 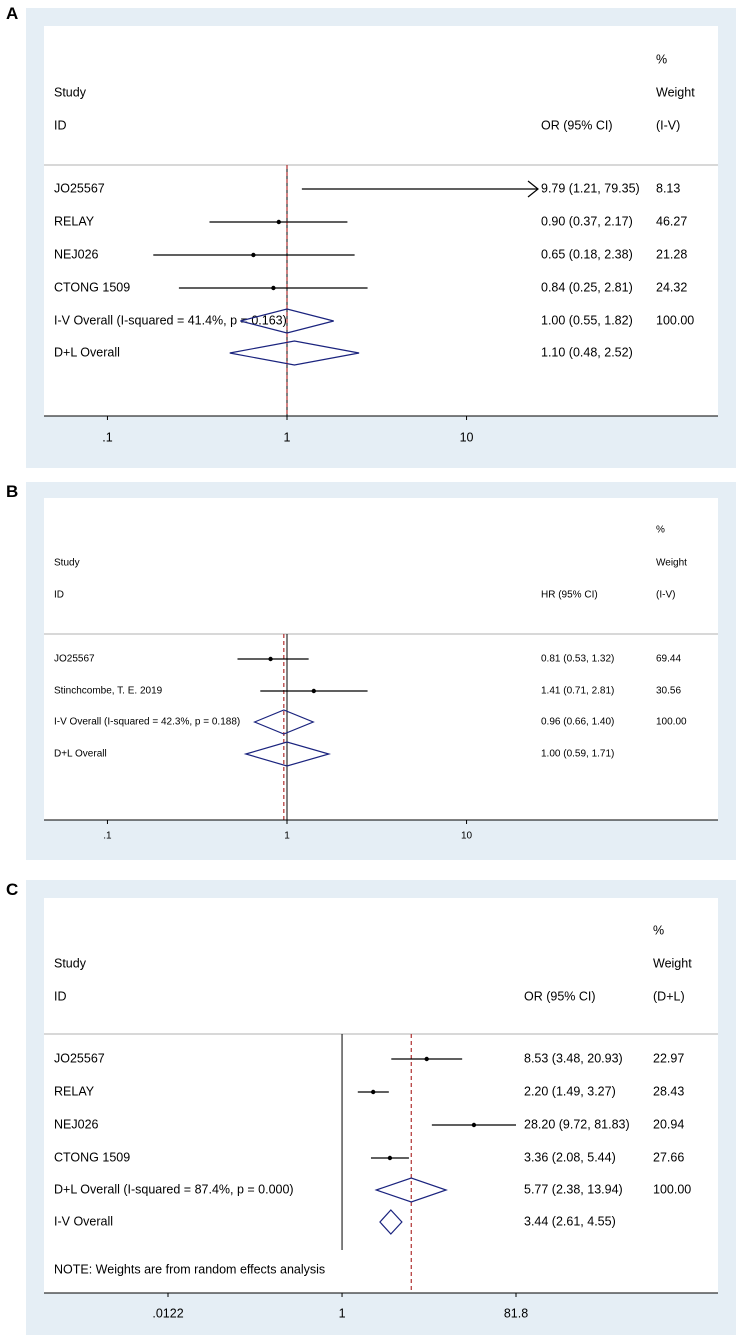 I want to click on panel-c-study-label-1: RELAY, so click(x=74, y=1091).